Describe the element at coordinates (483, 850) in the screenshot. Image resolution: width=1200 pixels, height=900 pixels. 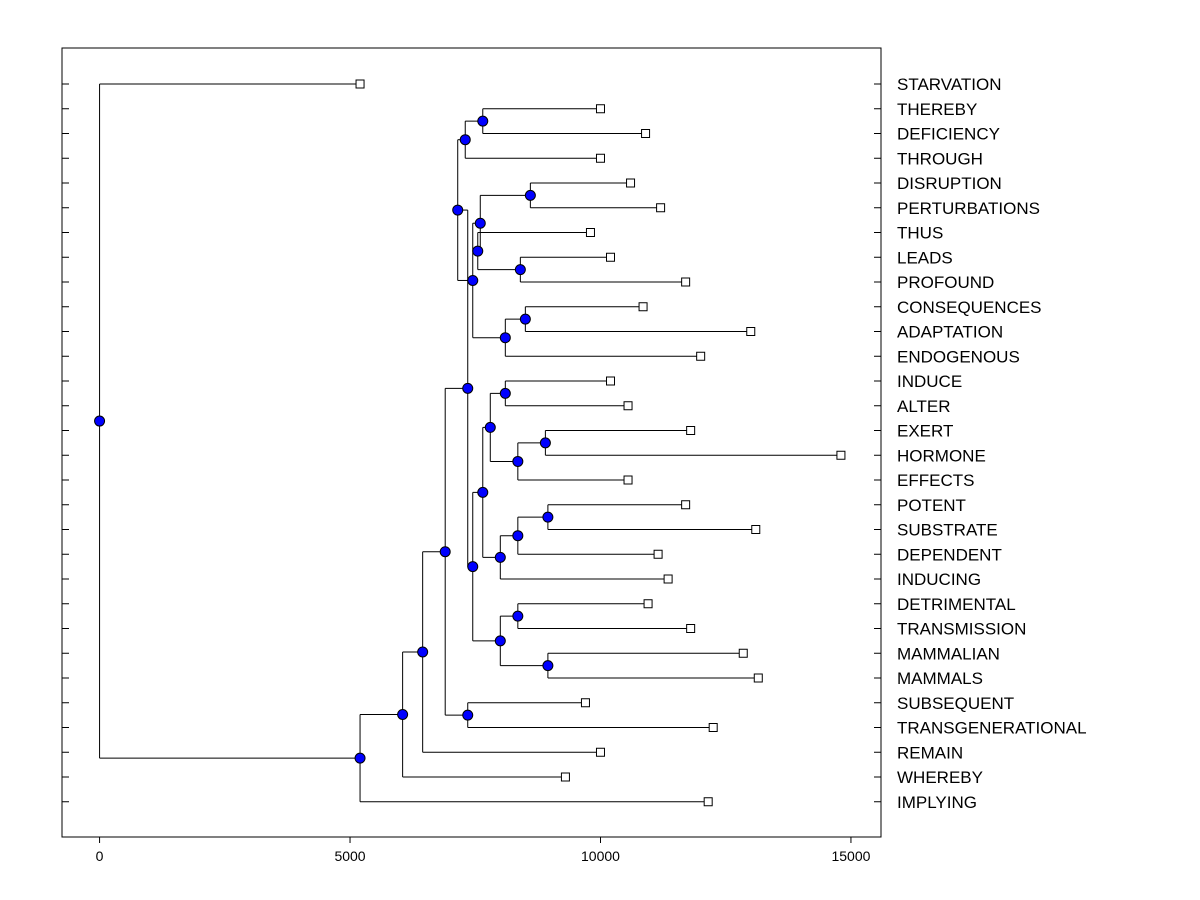
I see `x-axis-ticks: 0 5000 10000 15000` at that location.